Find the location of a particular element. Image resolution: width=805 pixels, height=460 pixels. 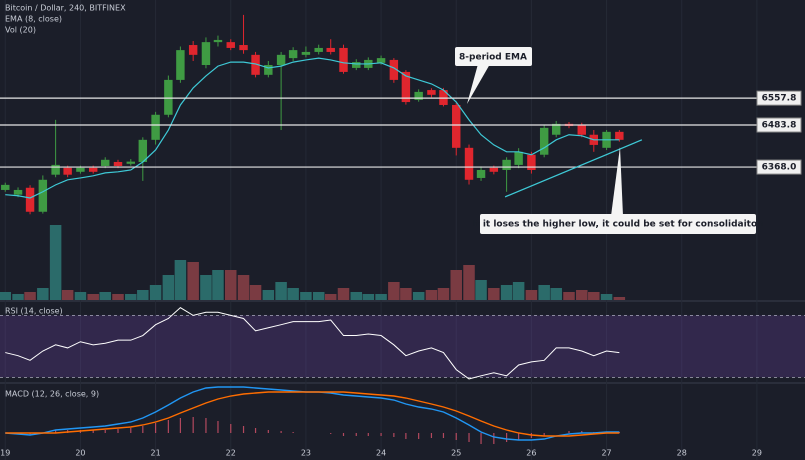

indicator-label: EMA (8, close) is located at coordinates (33, 19).